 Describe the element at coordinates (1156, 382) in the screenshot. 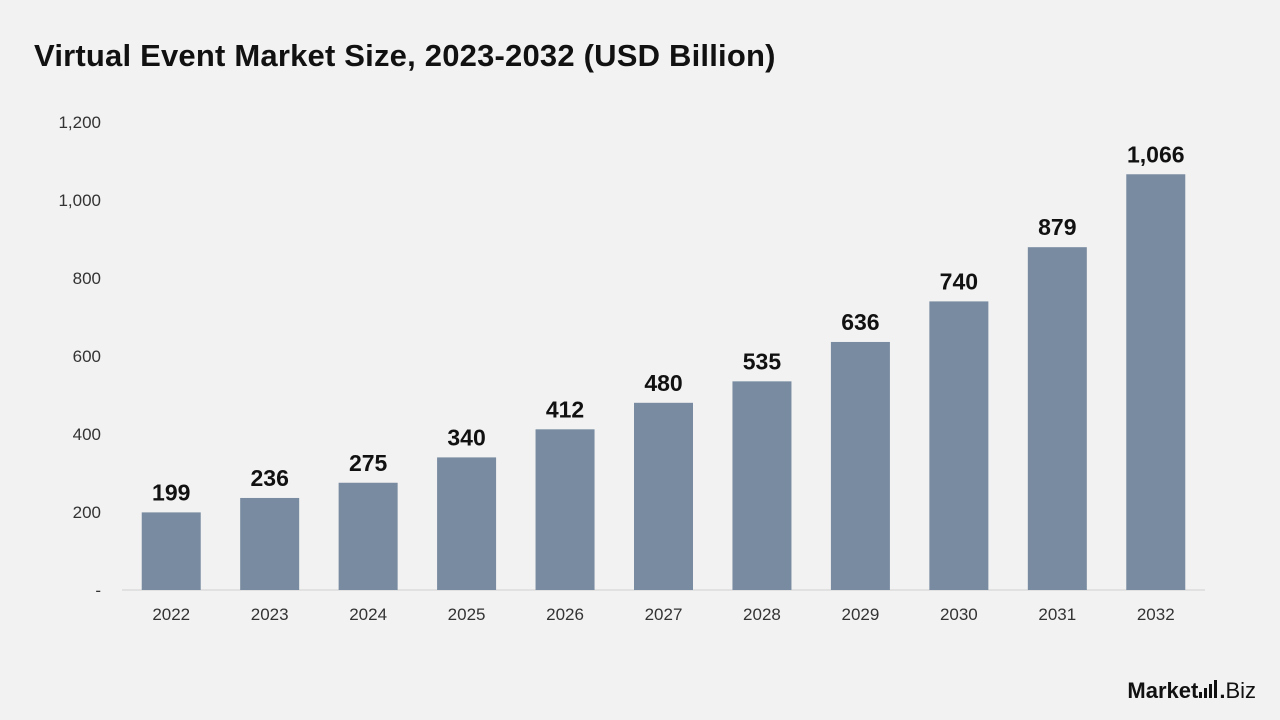

I see `bar-2032` at that location.